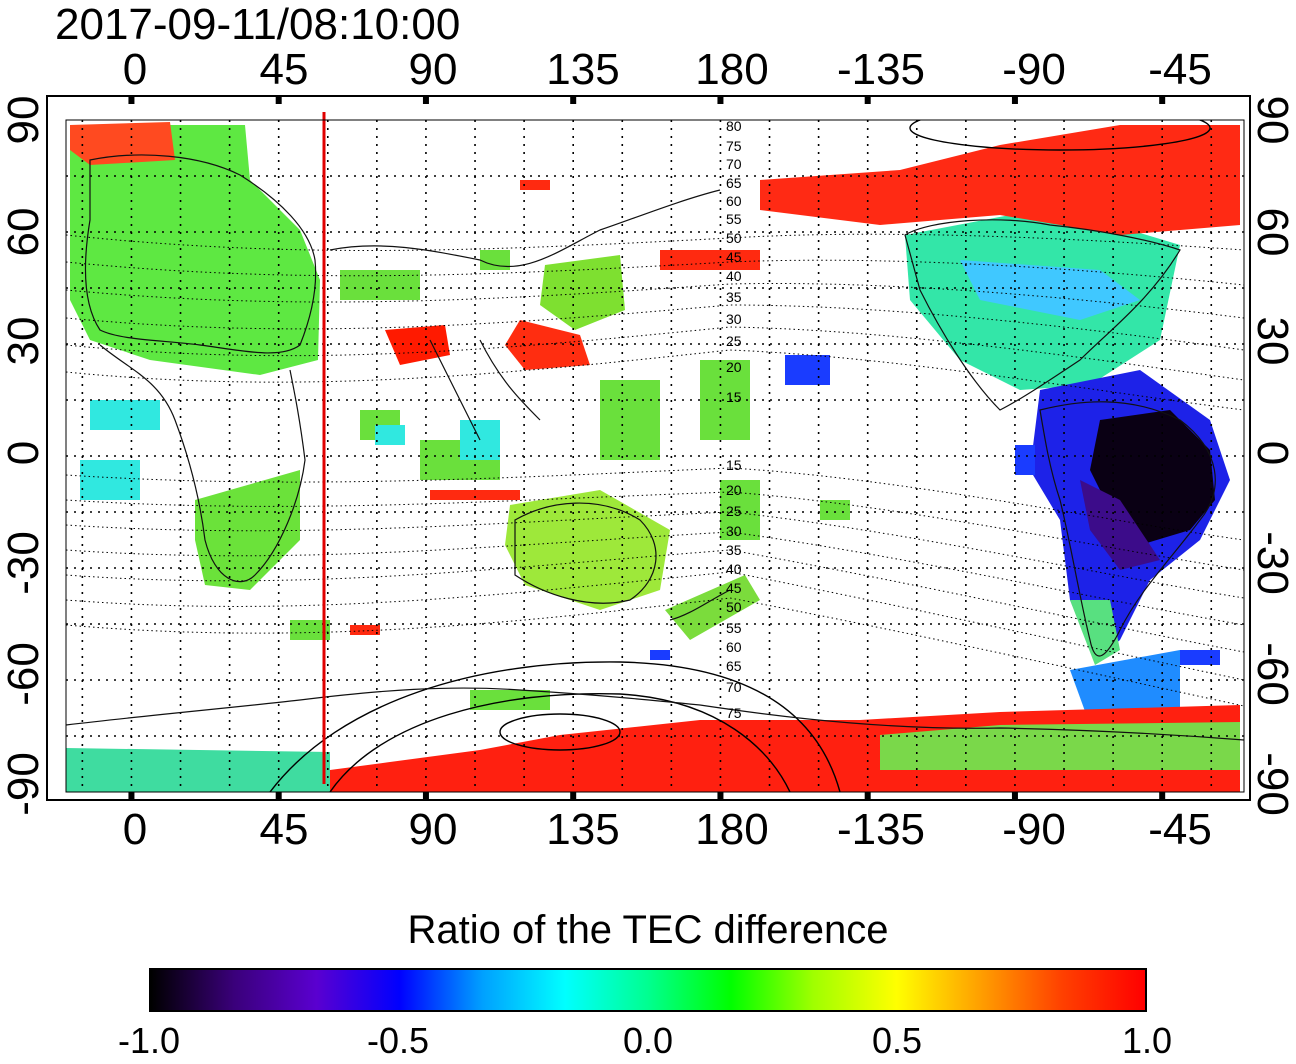 The image size is (1296, 1064). Describe the element at coordinates (555, 407) in the screenshot. I see `tec-specks-red` at that location.